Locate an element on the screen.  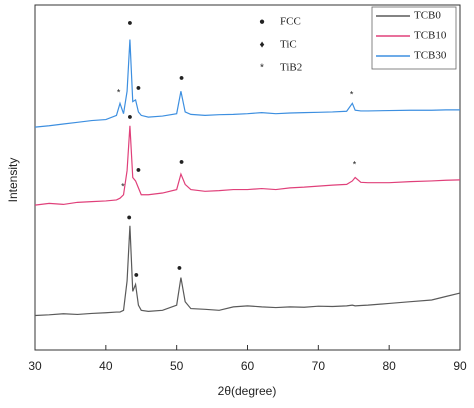
x-tick-label: 70 is located at coordinates (319, 366).